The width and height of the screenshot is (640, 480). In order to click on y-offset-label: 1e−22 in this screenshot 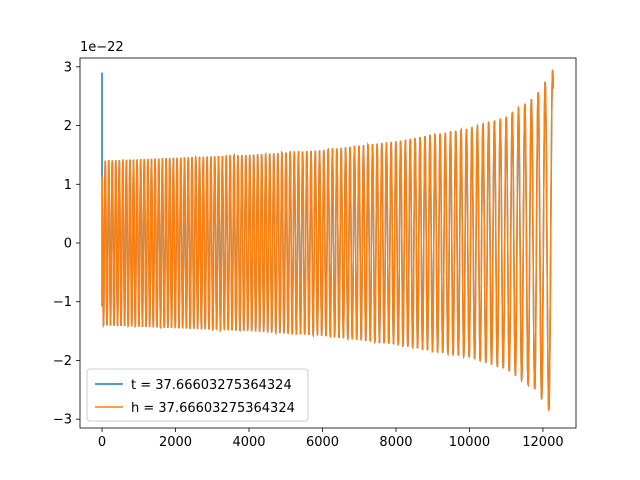, I will do `click(102, 47)`.